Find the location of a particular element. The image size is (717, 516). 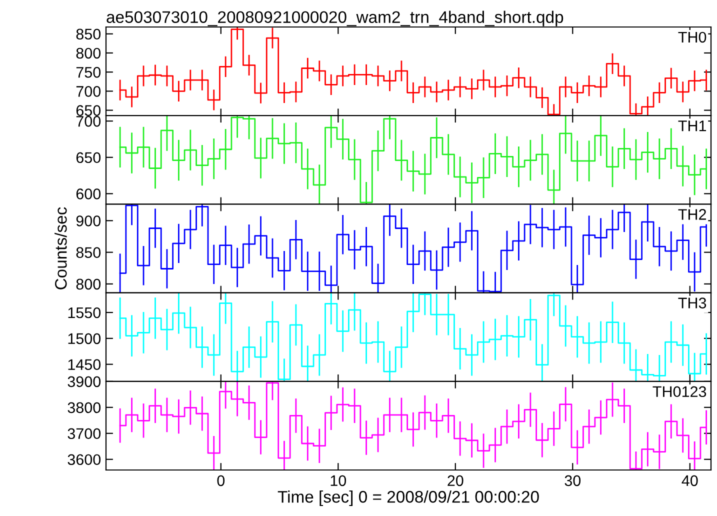

x-tick-label: 20 is located at coordinates (456, 480).